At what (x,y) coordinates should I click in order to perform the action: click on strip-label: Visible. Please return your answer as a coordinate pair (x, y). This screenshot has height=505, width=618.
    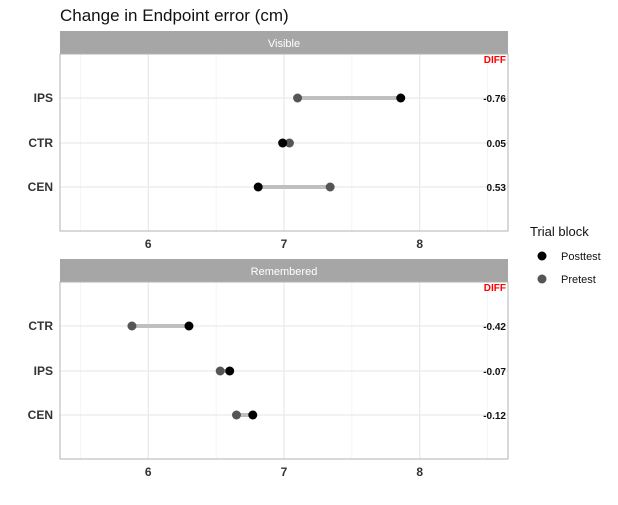
    Looking at the image, I should click on (284, 44).